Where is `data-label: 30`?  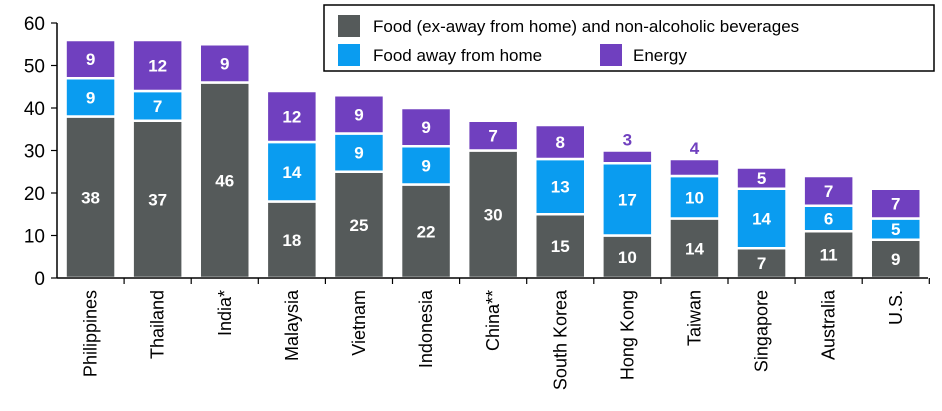 data-label: 30 is located at coordinates (493, 214).